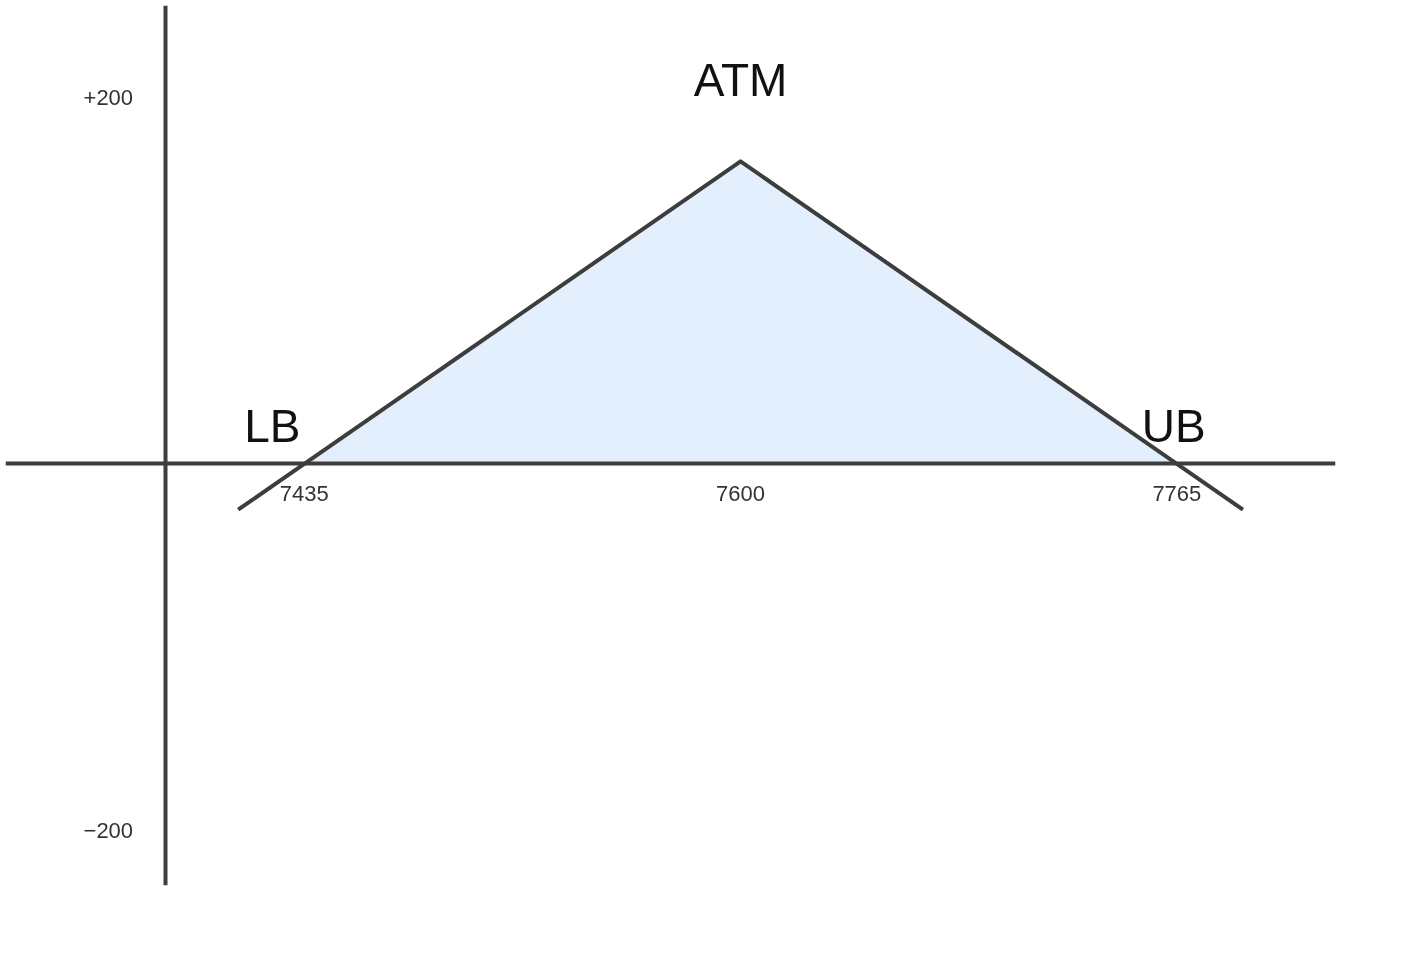  Describe the element at coordinates (740, 80) in the screenshot. I see `annotation: ATM` at that location.